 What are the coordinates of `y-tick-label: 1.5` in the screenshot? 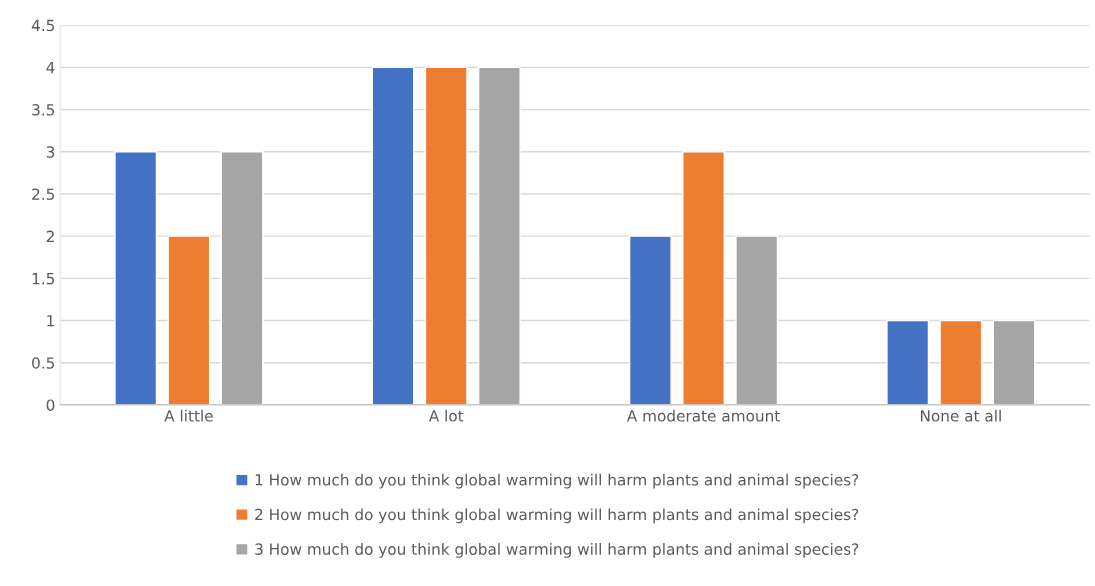 It's located at (43, 279).